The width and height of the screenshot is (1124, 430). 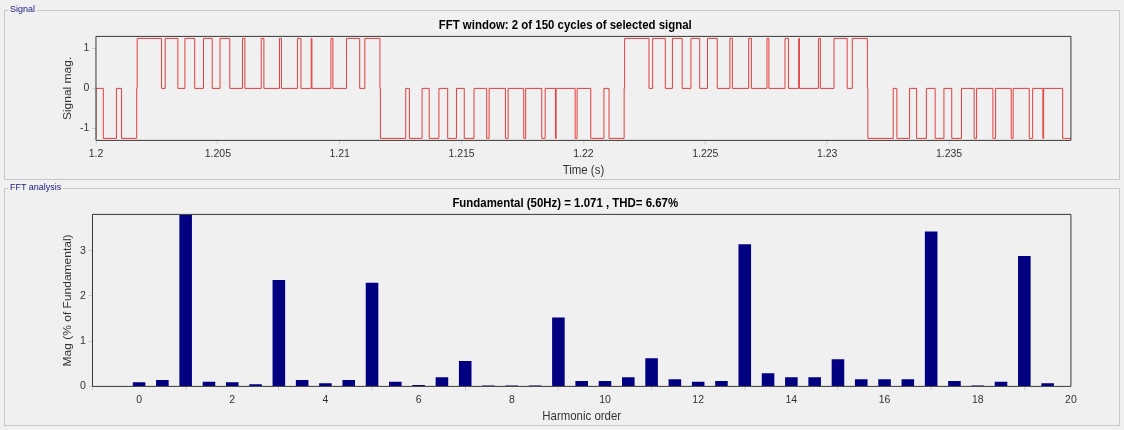 I want to click on x-tick-label: 0, so click(x=139, y=399).